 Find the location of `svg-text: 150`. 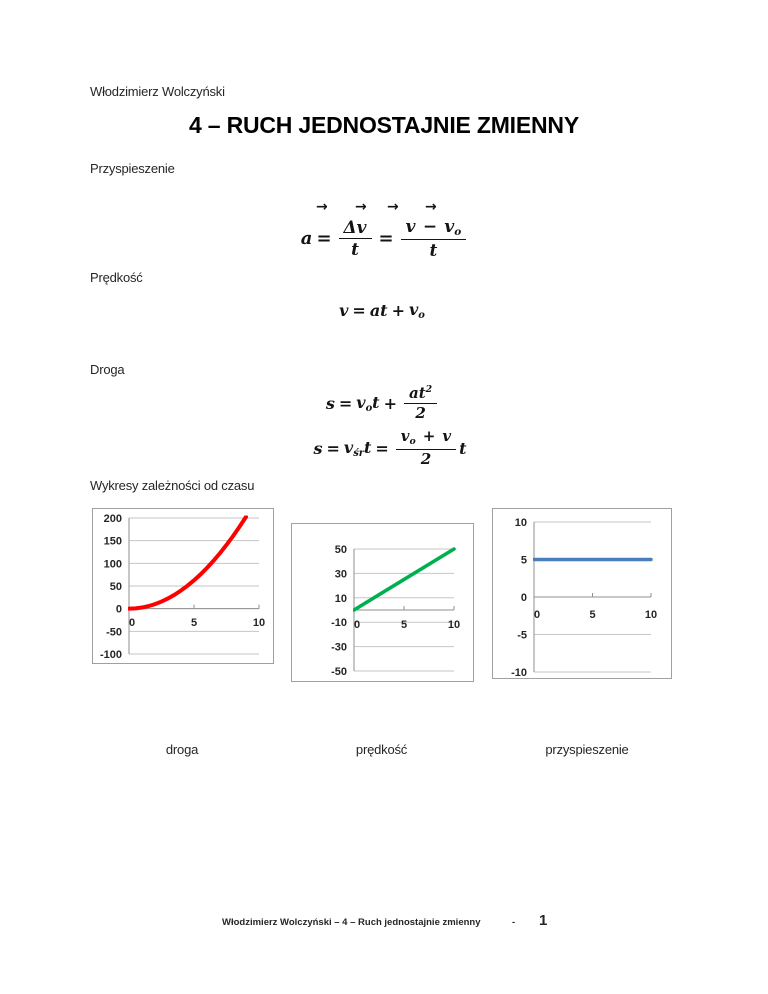

svg-text: 150 is located at coordinates (113, 542).